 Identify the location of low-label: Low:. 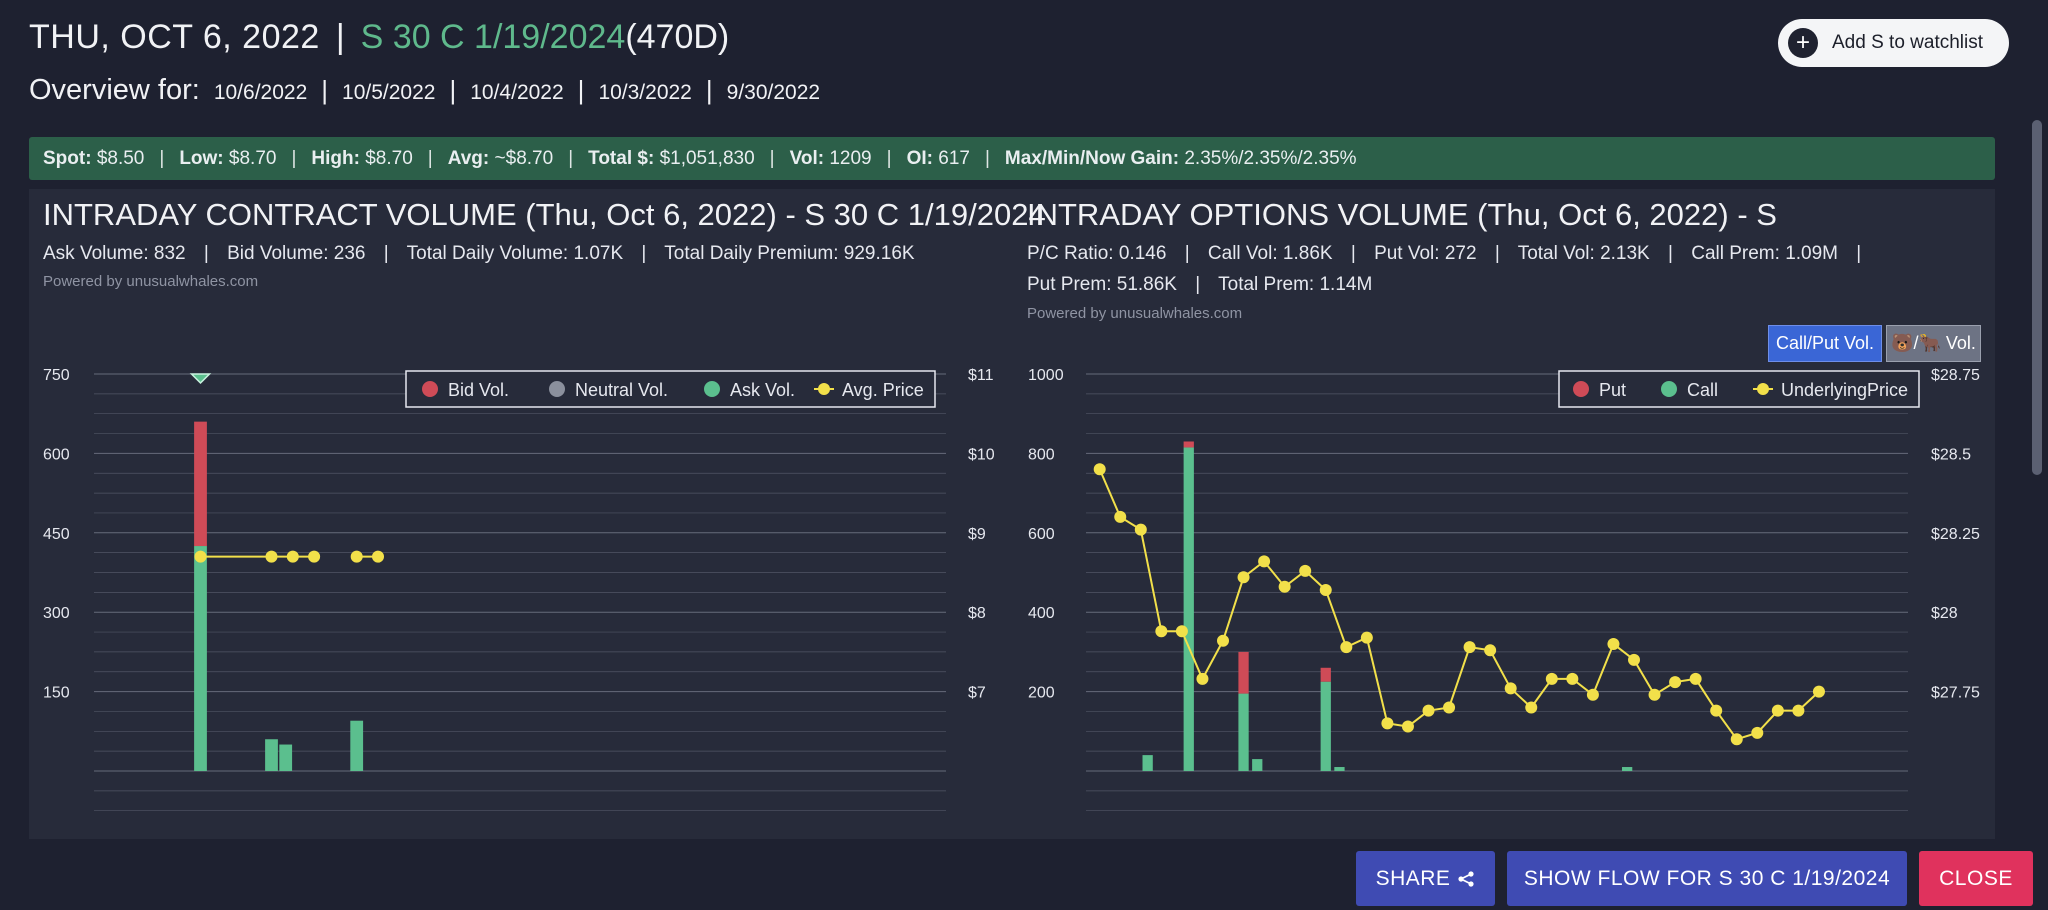
(201, 158).